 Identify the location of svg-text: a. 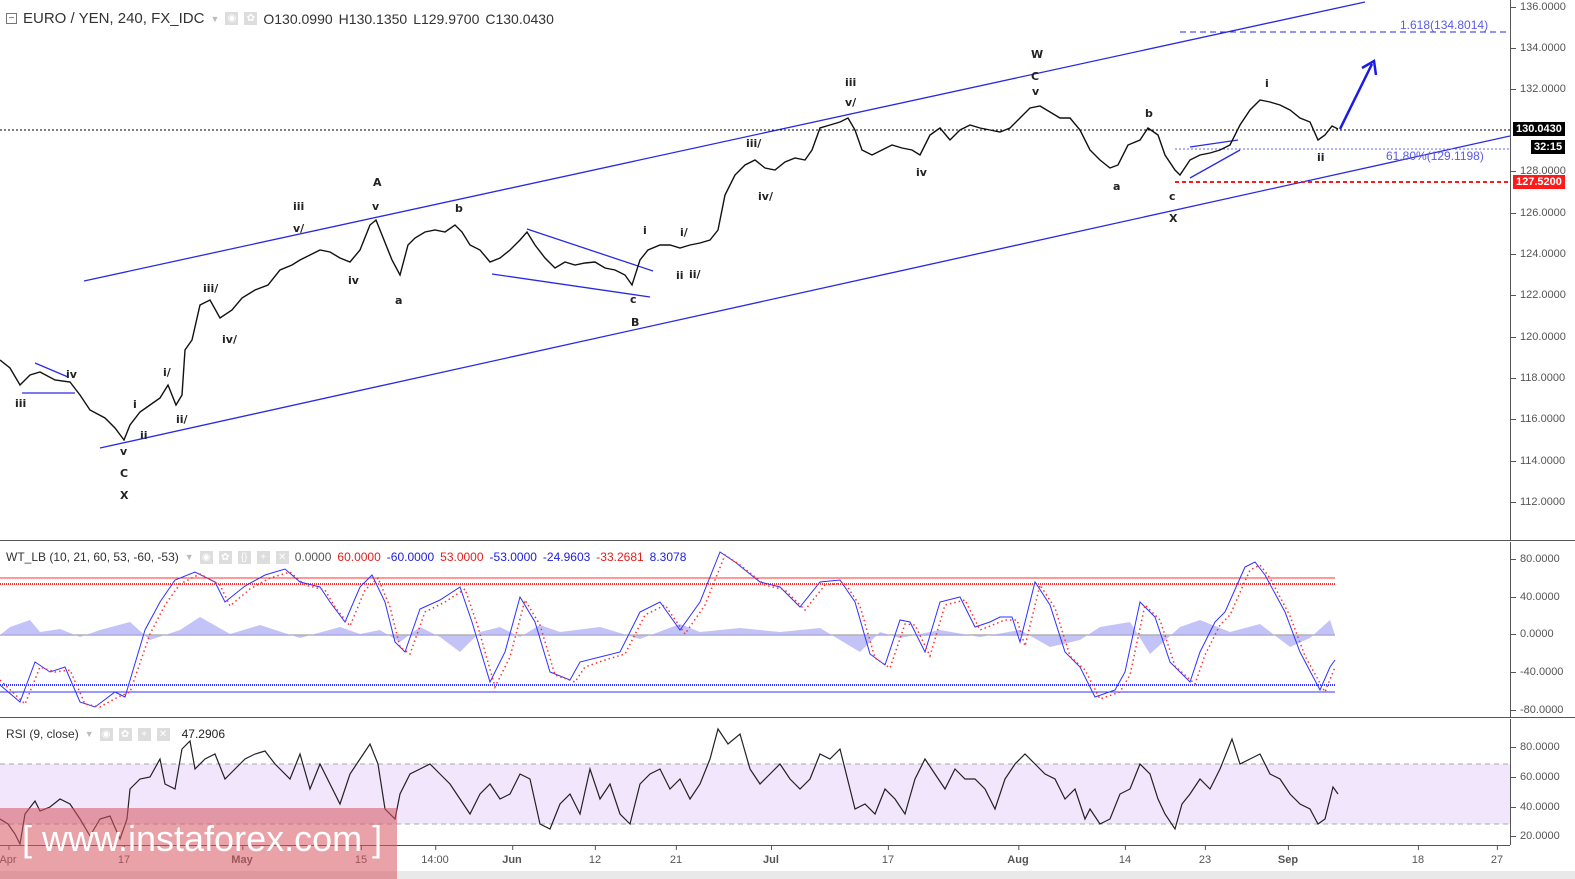
(398, 300).